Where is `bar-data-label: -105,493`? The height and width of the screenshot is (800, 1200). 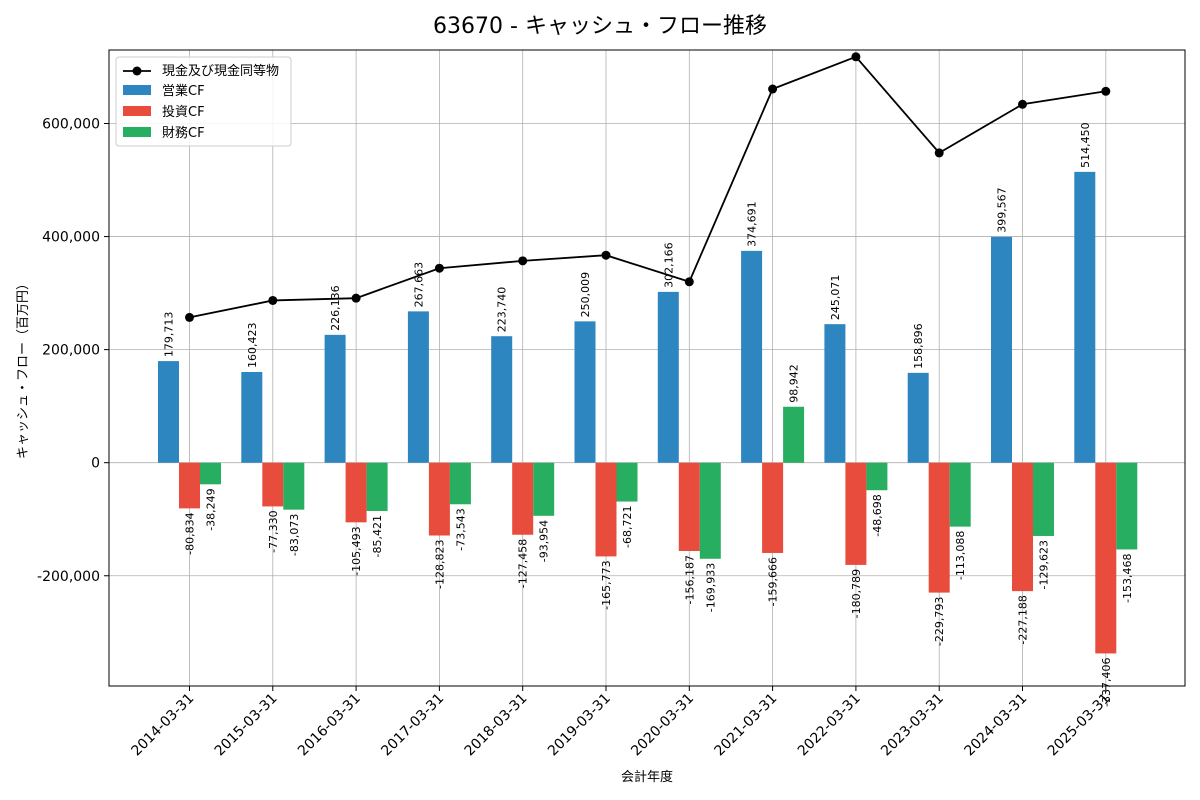 bar-data-label: -105,493 is located at coordinates (356, 550).